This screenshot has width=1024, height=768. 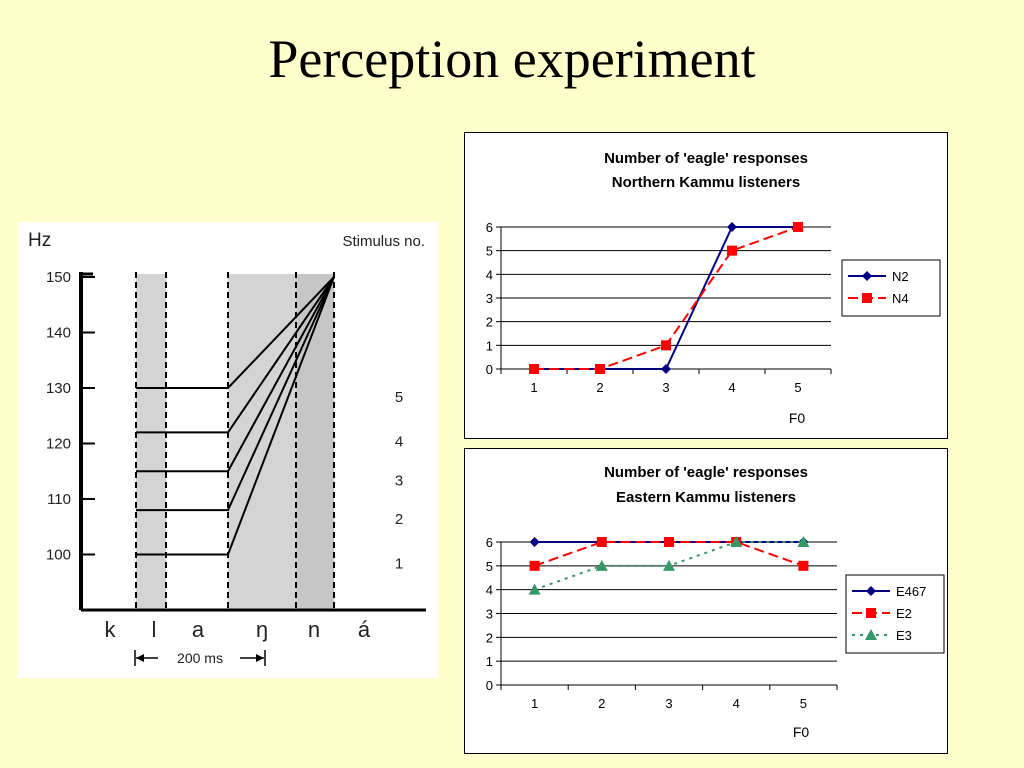 I want to click on chart-subtitle: Northern Kammu listeners, so click(x=706, y=182).